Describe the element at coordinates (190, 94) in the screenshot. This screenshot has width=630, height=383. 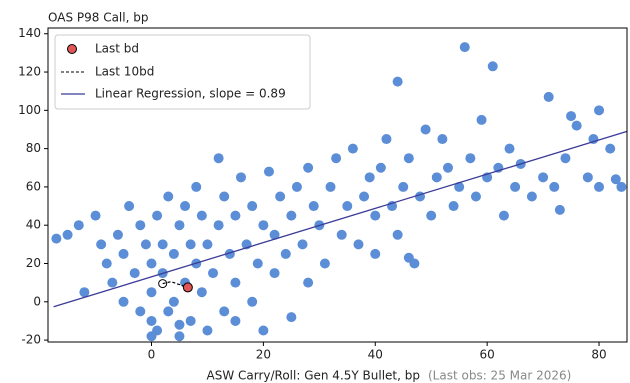
I see `legend-label: Linear Regression, slope = 0.89` at that location.